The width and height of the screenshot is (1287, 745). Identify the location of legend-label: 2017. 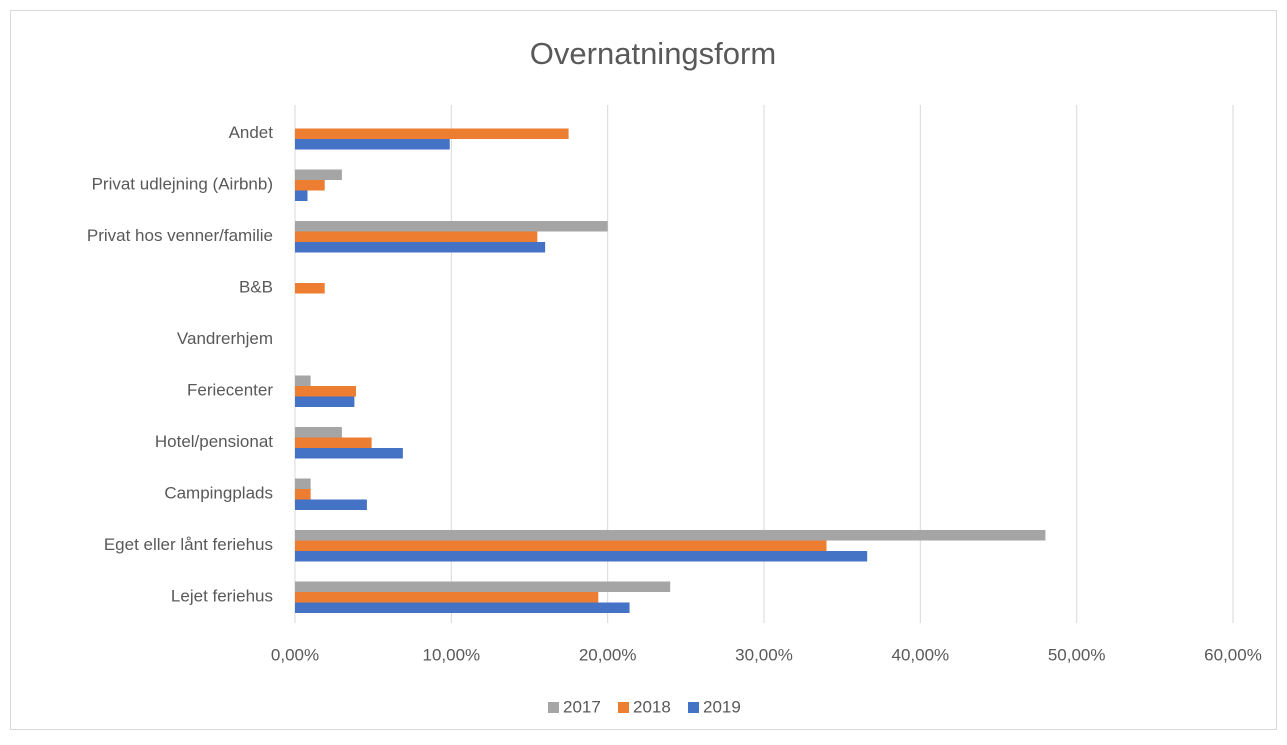
(582, 706).